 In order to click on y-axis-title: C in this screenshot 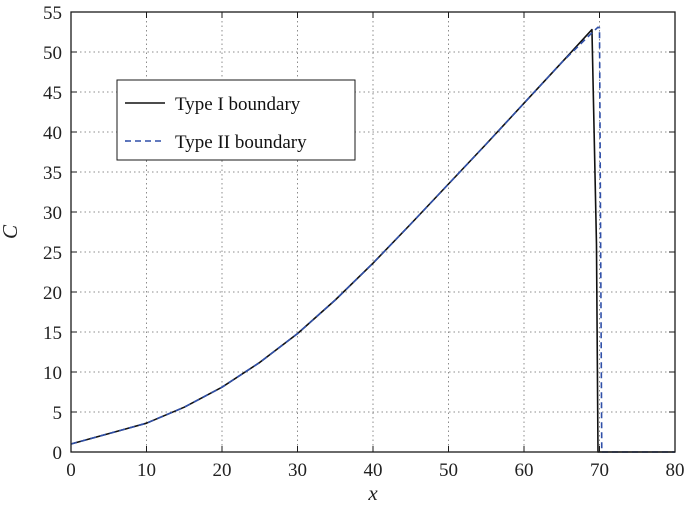, I will do `click(11, 231)`.